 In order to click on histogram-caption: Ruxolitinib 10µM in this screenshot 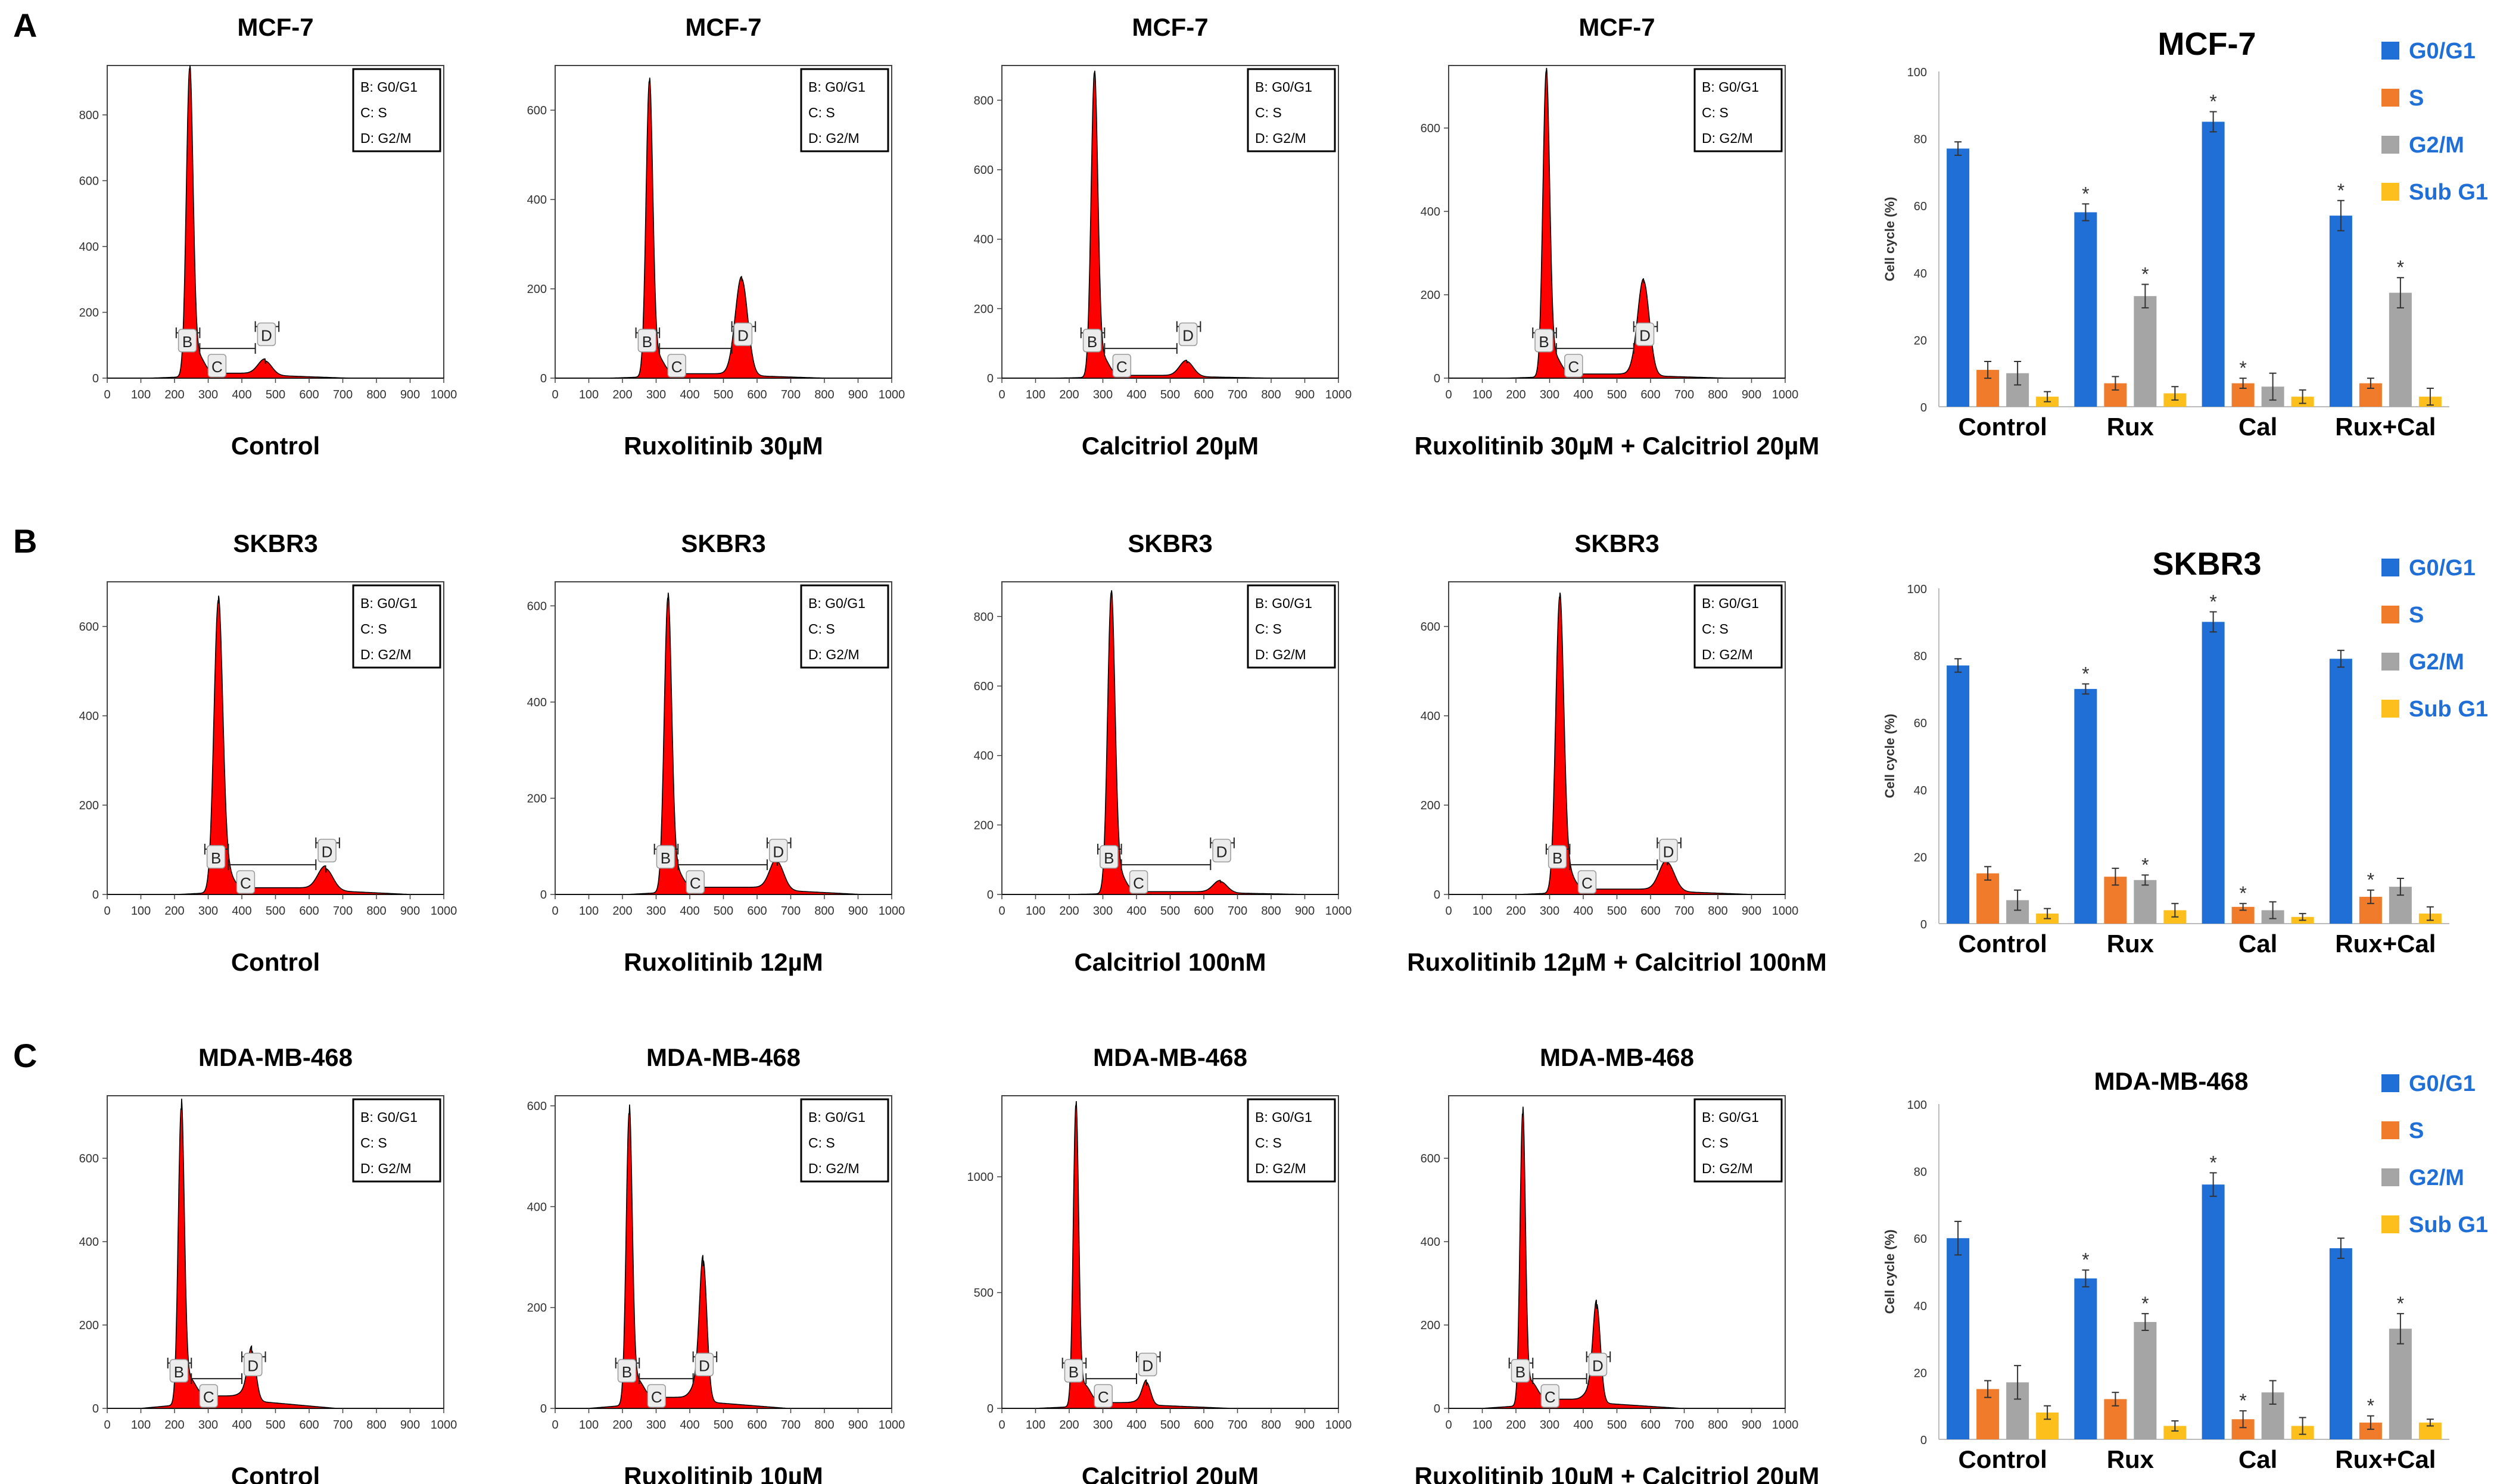, I will do `click(723, 1473)`.